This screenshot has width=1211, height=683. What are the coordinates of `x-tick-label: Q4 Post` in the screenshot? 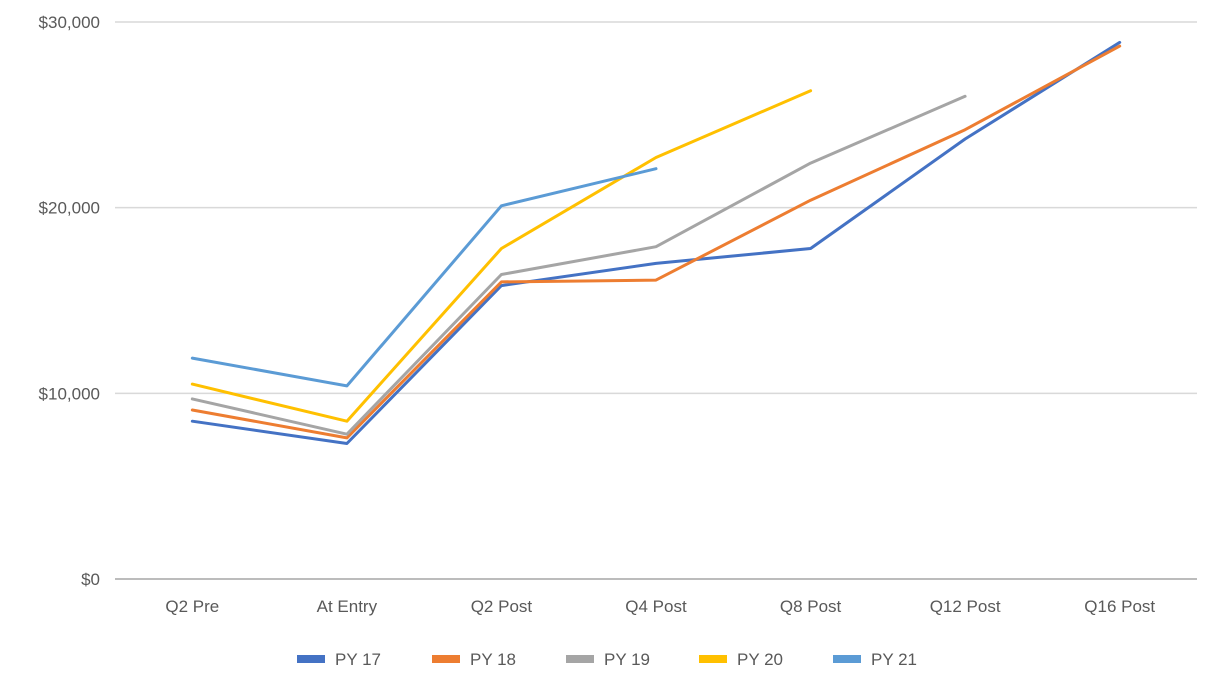 It's located at (656, 606).